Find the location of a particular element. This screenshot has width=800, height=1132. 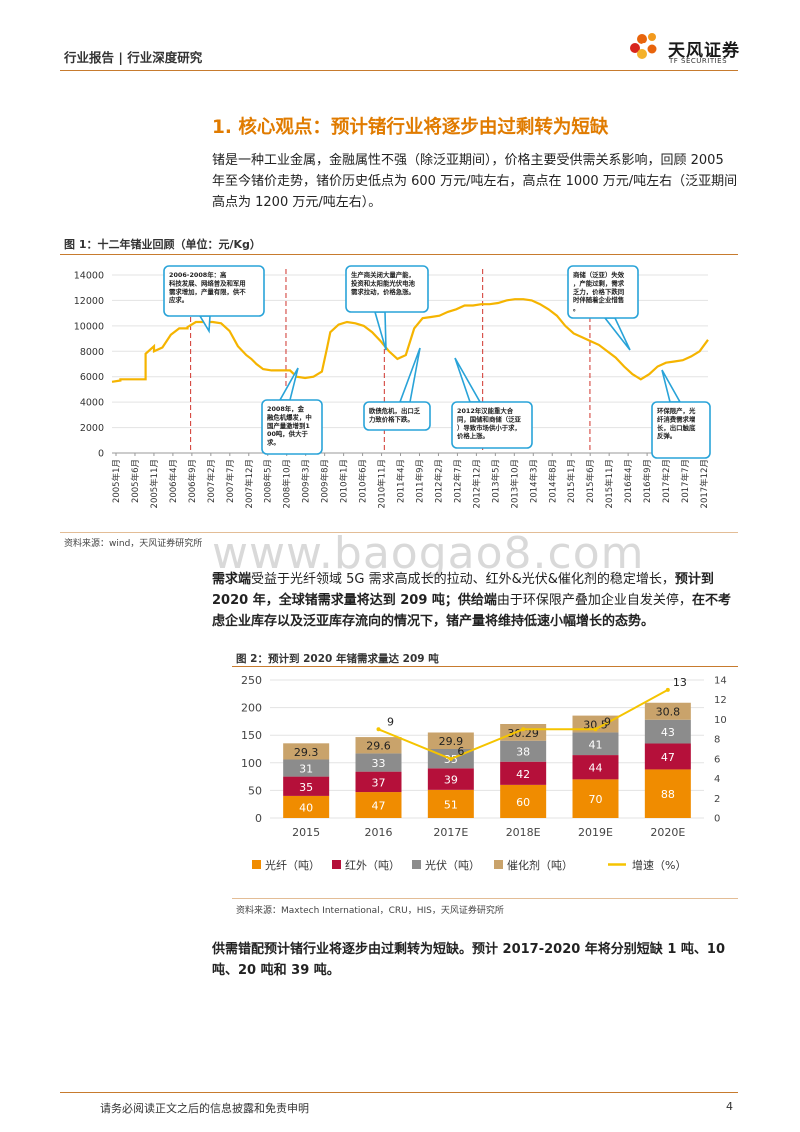

figure2-title: 图 2：预计到 2020 年锗需求量达 209 吨 is located at coordinates (337, 659).